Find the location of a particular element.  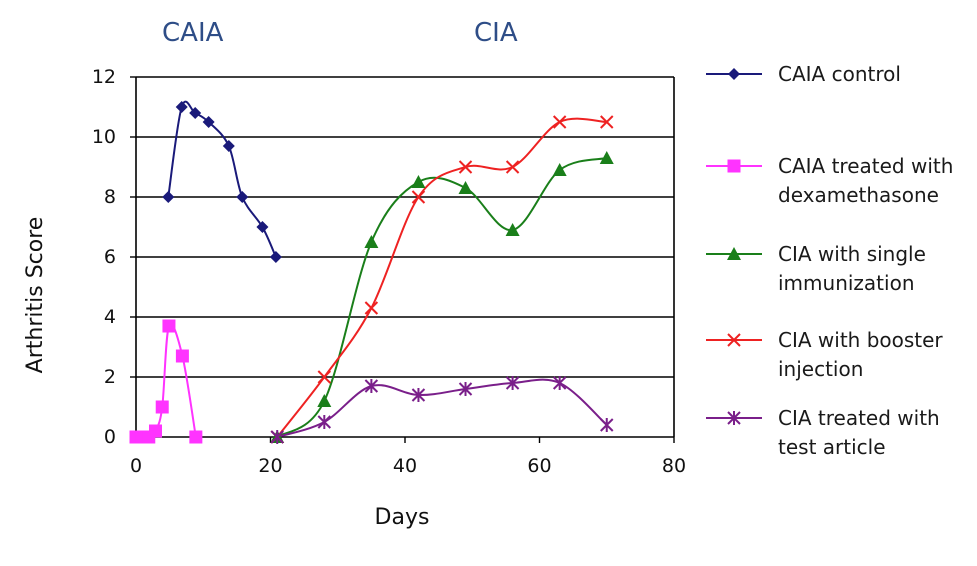

y-axis-label: Arthritis Score is located at coordinates (35, 295).